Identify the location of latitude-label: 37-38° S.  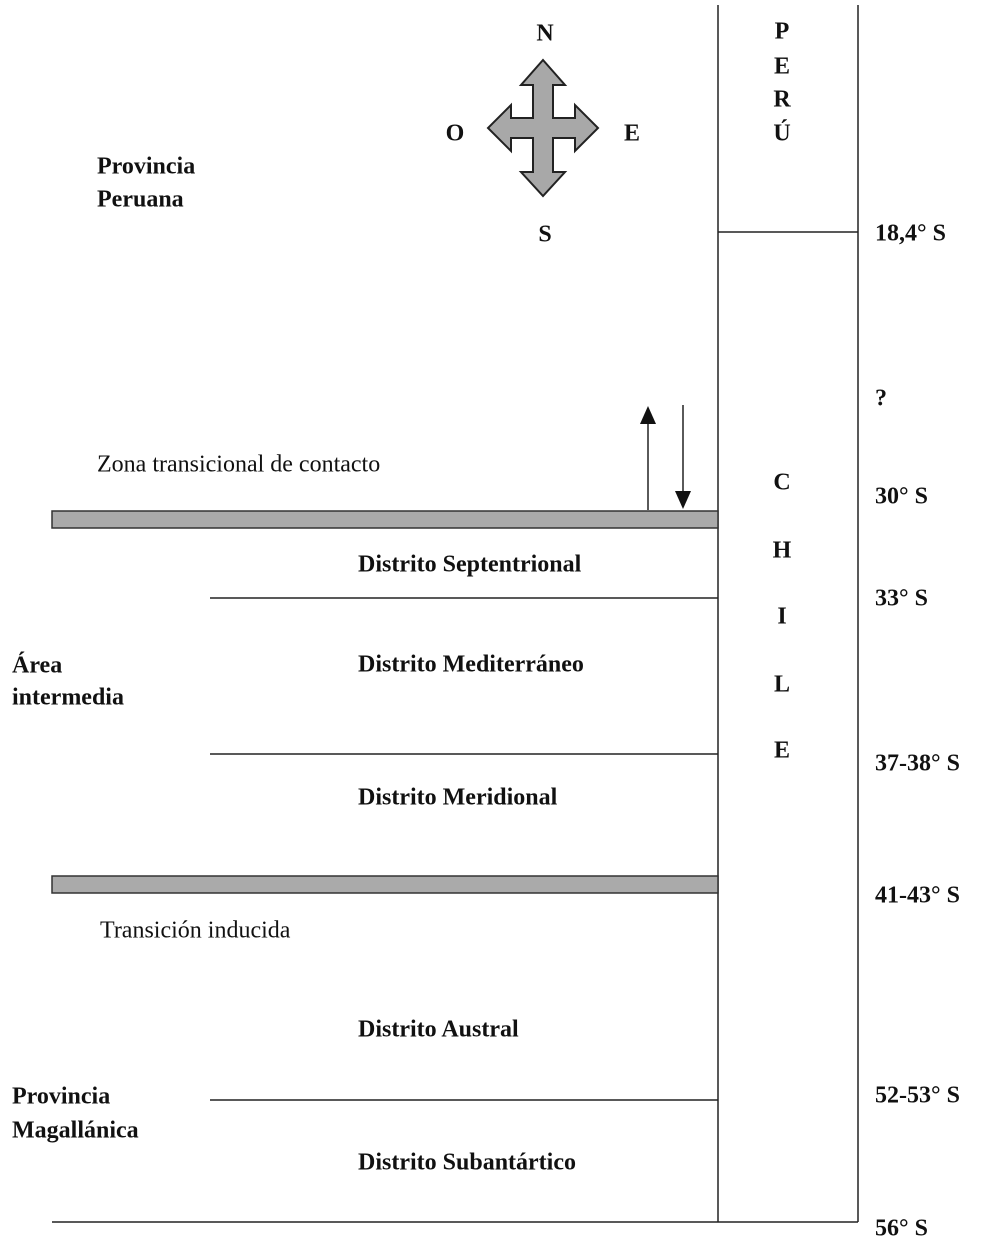
(917, 764).